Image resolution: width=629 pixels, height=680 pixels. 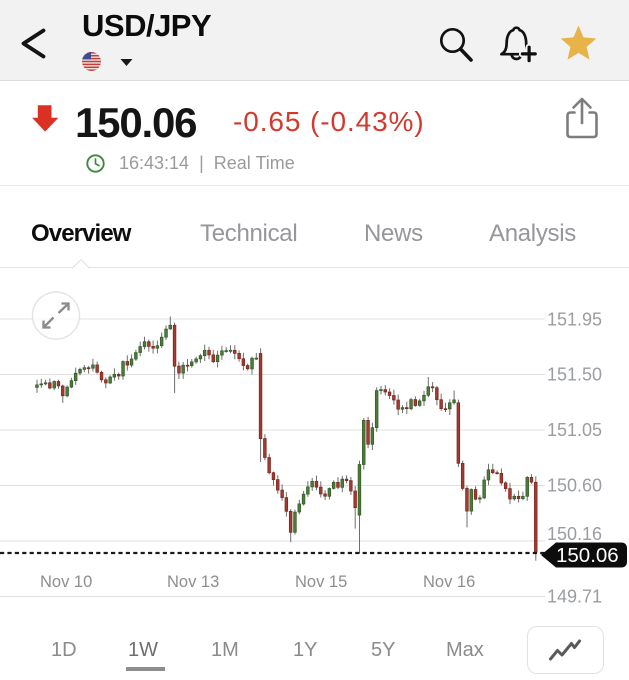 What do you see at coordinates (321, 582) in the screenshot?
I see `svg-text: Nov 15` at bounding box center [321, 582].